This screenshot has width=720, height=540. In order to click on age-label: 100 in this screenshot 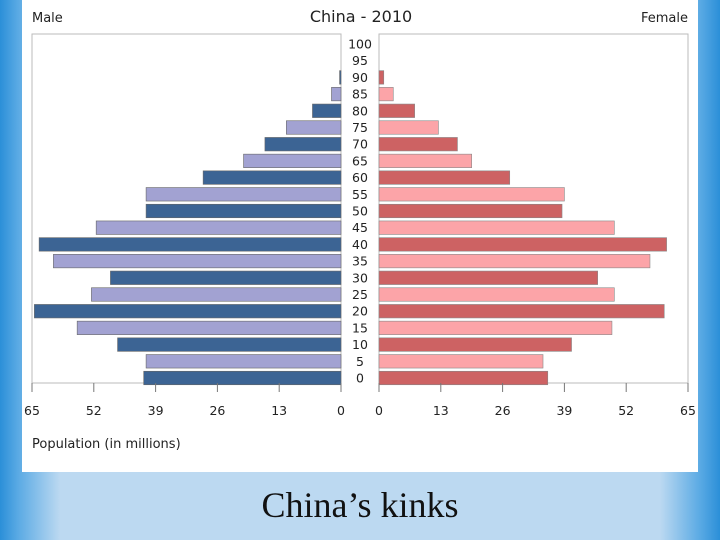, I will do `click(360, 44)`.